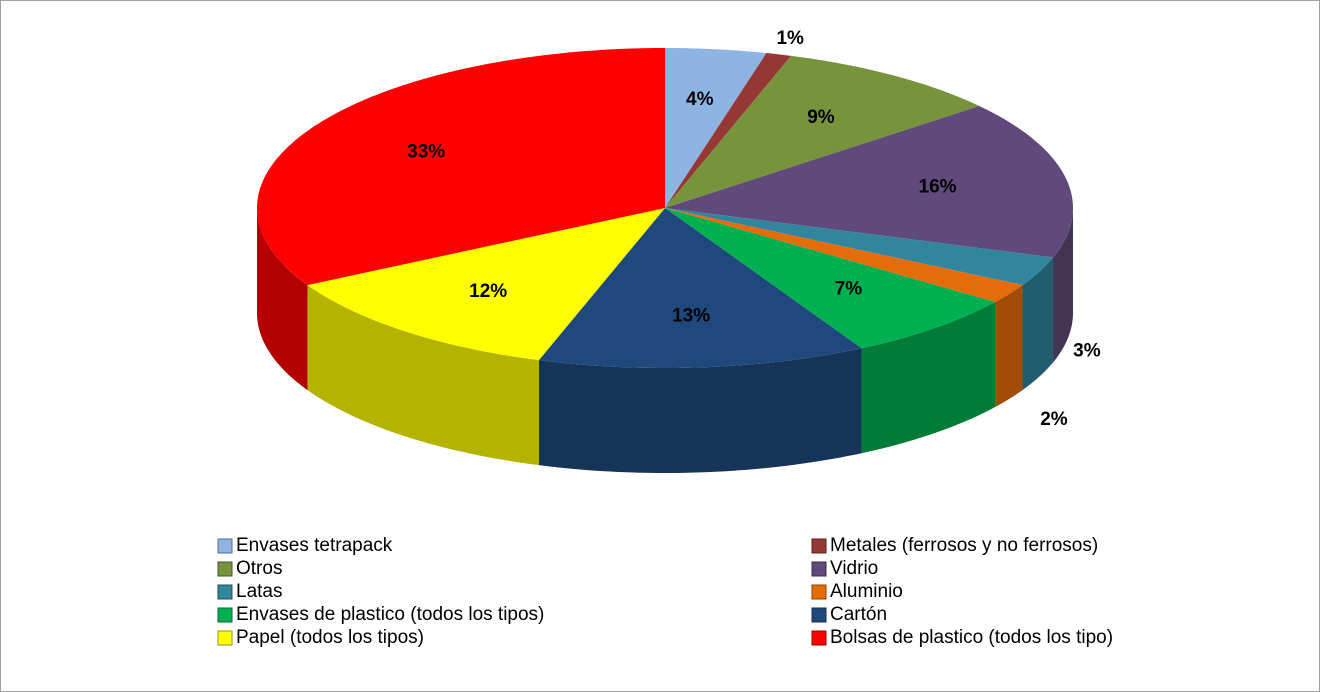 This screenshot has height=692, width=1320. Describe the element at coordinates (821, 117) in the screenshot. I see `data-label: 9%` at that location.